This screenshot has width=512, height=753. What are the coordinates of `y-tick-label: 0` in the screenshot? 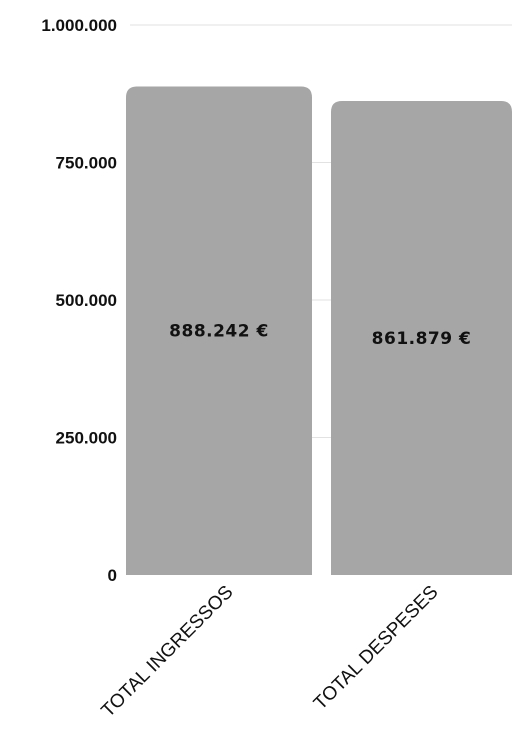 It's located at (112, 575).